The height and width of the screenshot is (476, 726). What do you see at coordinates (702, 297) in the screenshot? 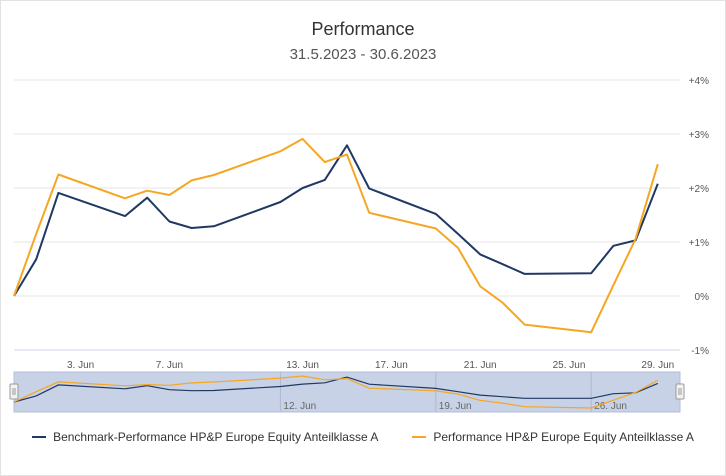
I see `y-tick-label: 0%` at bounding box center [702, 297].